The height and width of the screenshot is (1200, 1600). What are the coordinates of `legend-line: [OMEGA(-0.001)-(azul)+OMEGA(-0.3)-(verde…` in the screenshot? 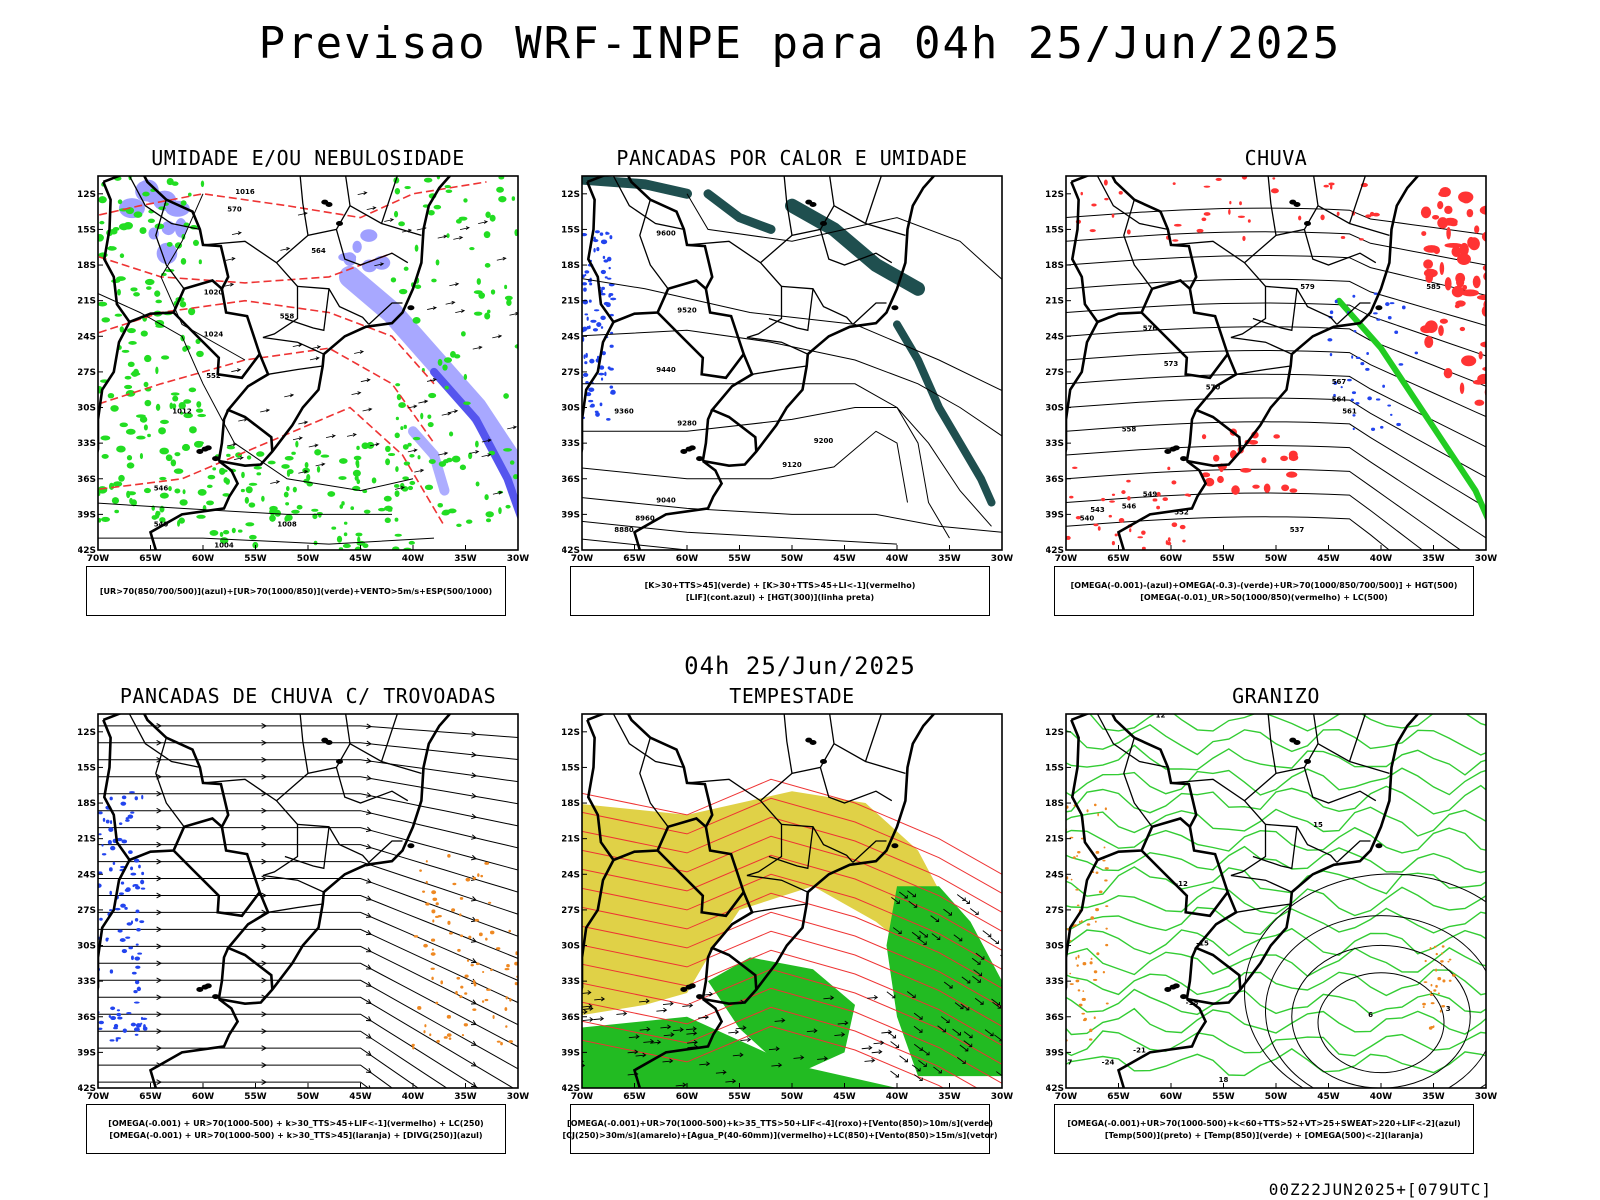 It's located at (1264, 585).